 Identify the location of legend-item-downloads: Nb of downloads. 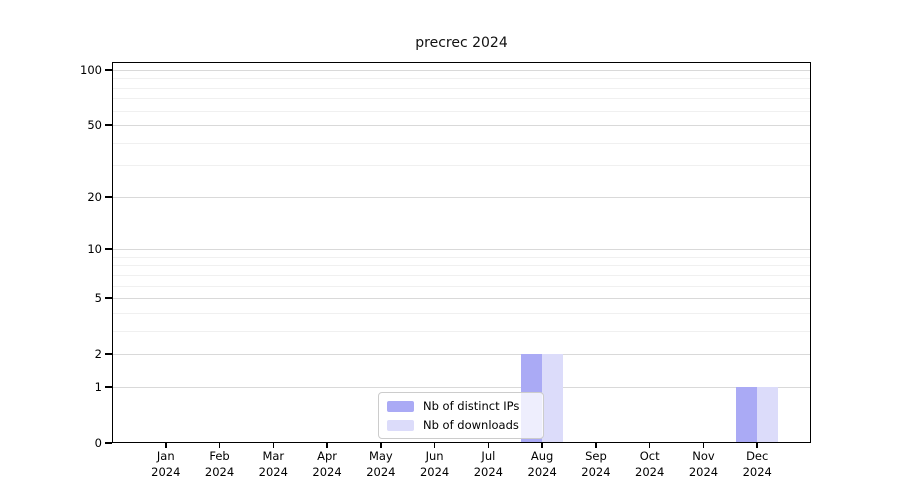
(461, 425).